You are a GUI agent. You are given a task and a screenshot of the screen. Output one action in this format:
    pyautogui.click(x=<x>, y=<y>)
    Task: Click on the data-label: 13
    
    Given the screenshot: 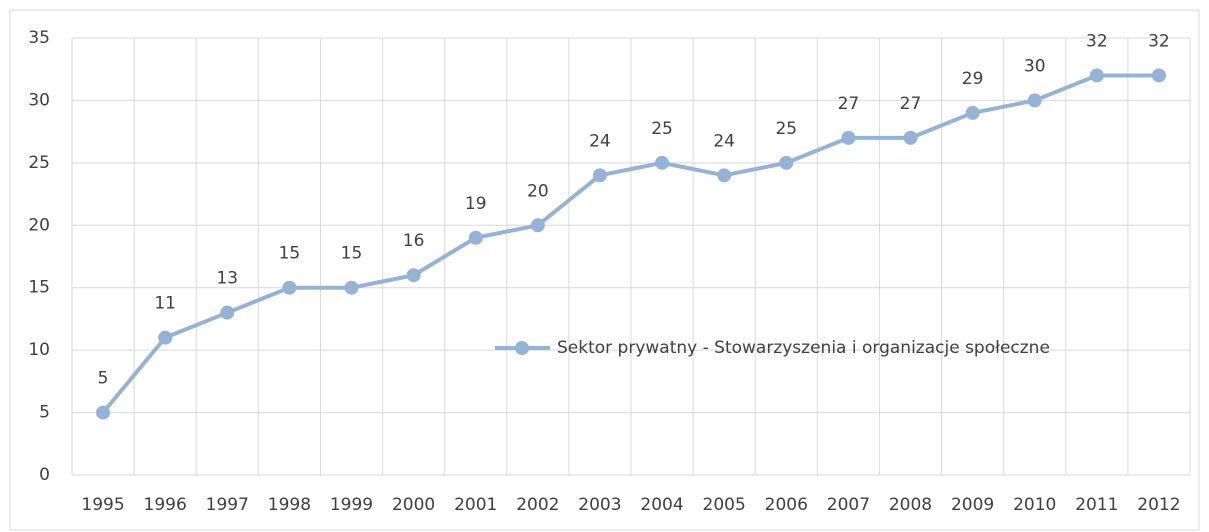 What is the action you would take?
    pyautogui.click(x=227, y=279)
    